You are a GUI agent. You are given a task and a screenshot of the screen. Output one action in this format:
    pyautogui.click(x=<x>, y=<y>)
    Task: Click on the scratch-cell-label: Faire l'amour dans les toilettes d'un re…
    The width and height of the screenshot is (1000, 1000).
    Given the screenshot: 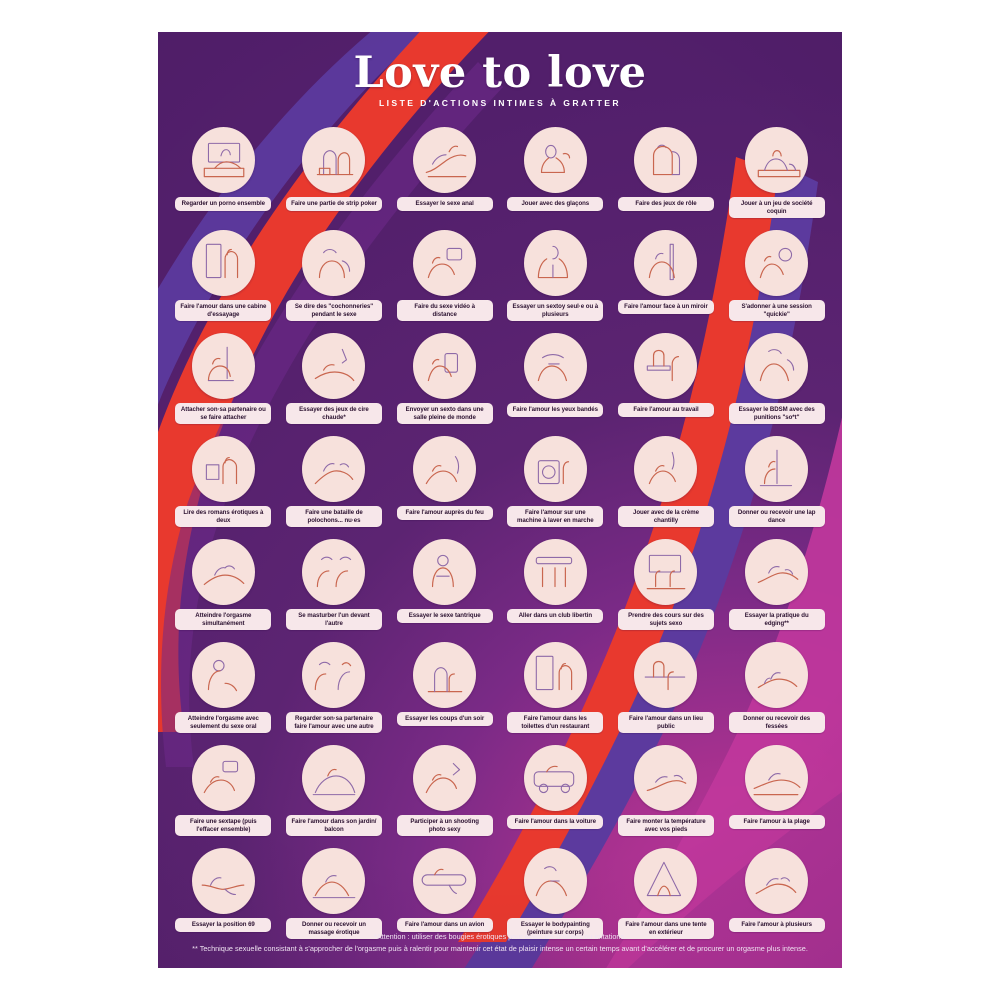 What is the action you would take?
    pyautogui.click(x=555, y=723)
    